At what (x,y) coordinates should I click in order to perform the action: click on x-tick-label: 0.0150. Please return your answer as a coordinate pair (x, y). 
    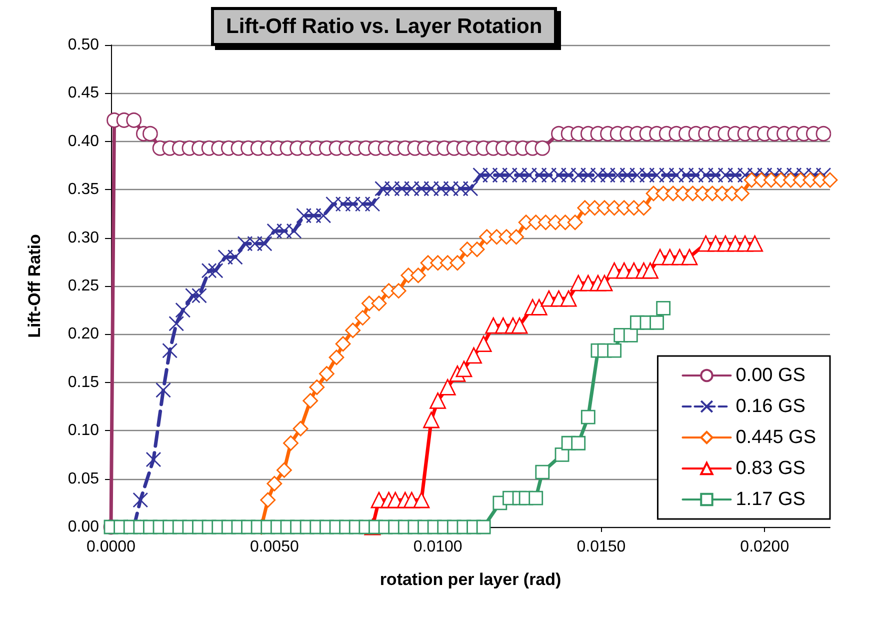
    Looking at the image, I should click on (601, 547).